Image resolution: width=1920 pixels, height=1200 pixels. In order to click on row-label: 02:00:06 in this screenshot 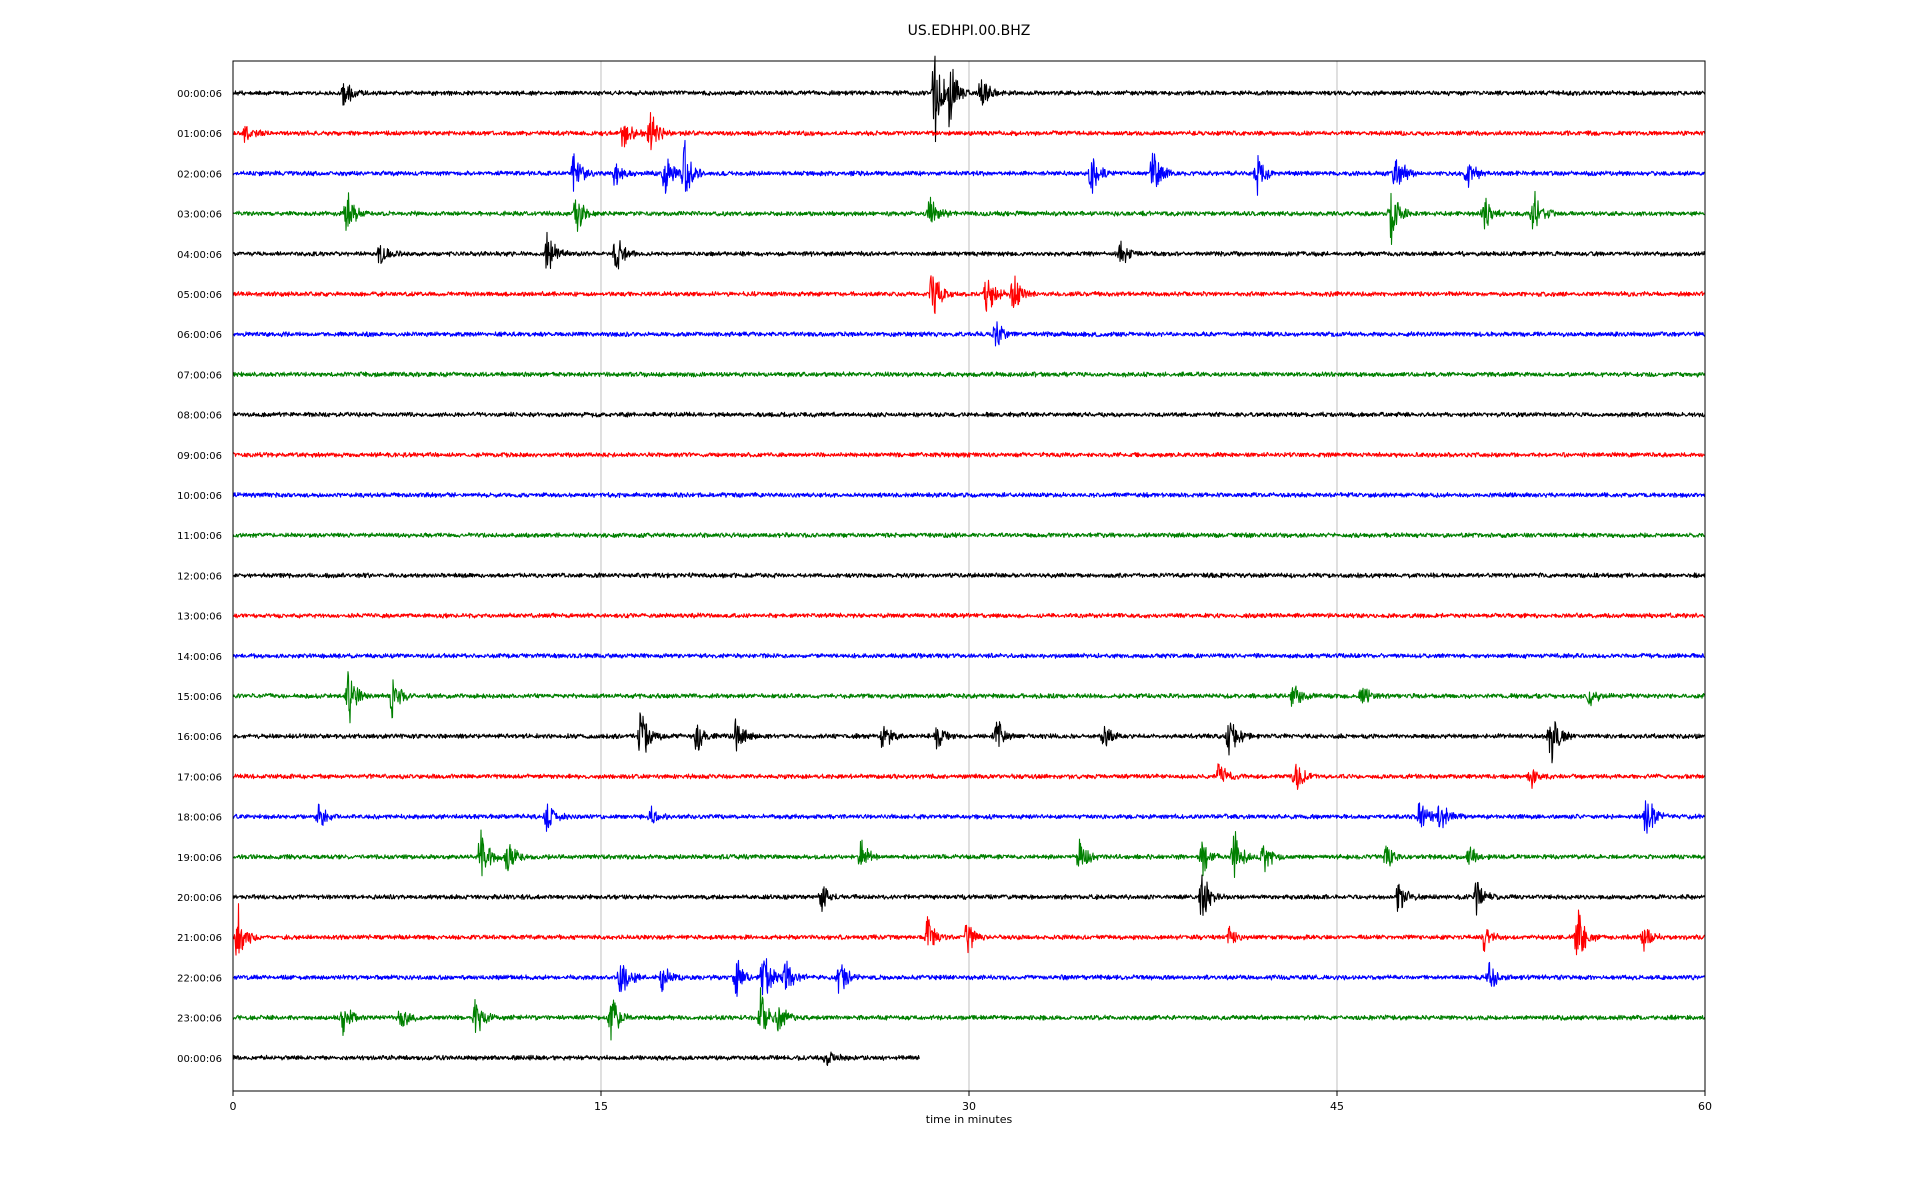, I will do `click(199, 174)`.